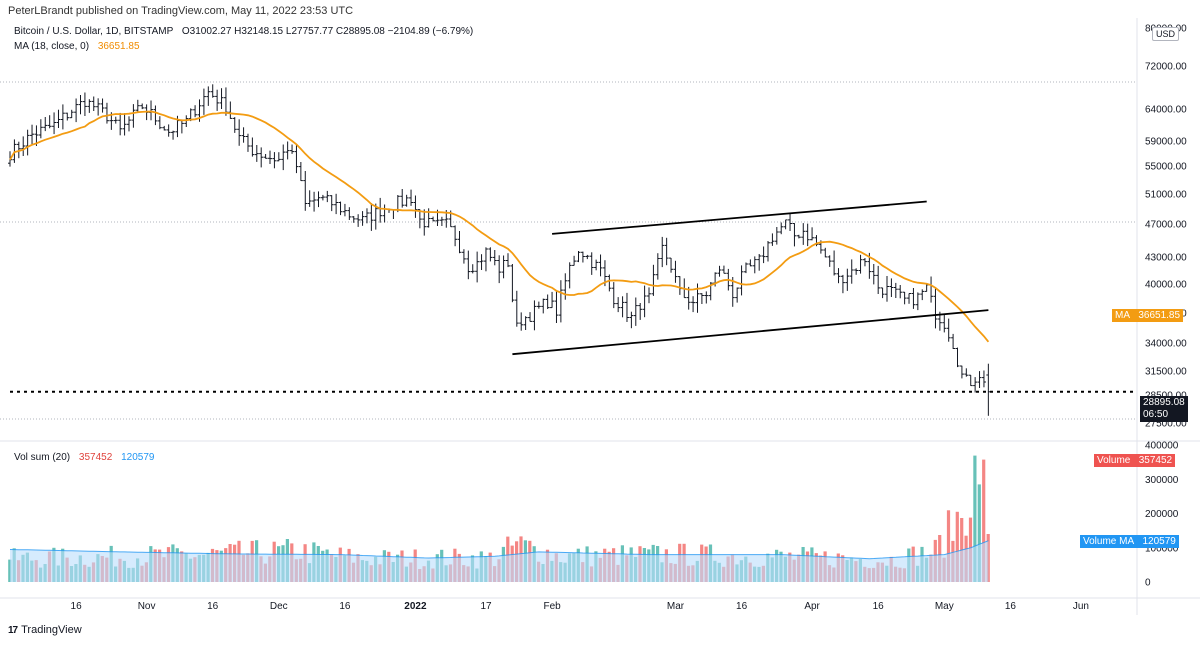 This screenshot has width=1200, height=645. I want to click on last-price-tag: 28895.08 06:50, so click(1164, 409).